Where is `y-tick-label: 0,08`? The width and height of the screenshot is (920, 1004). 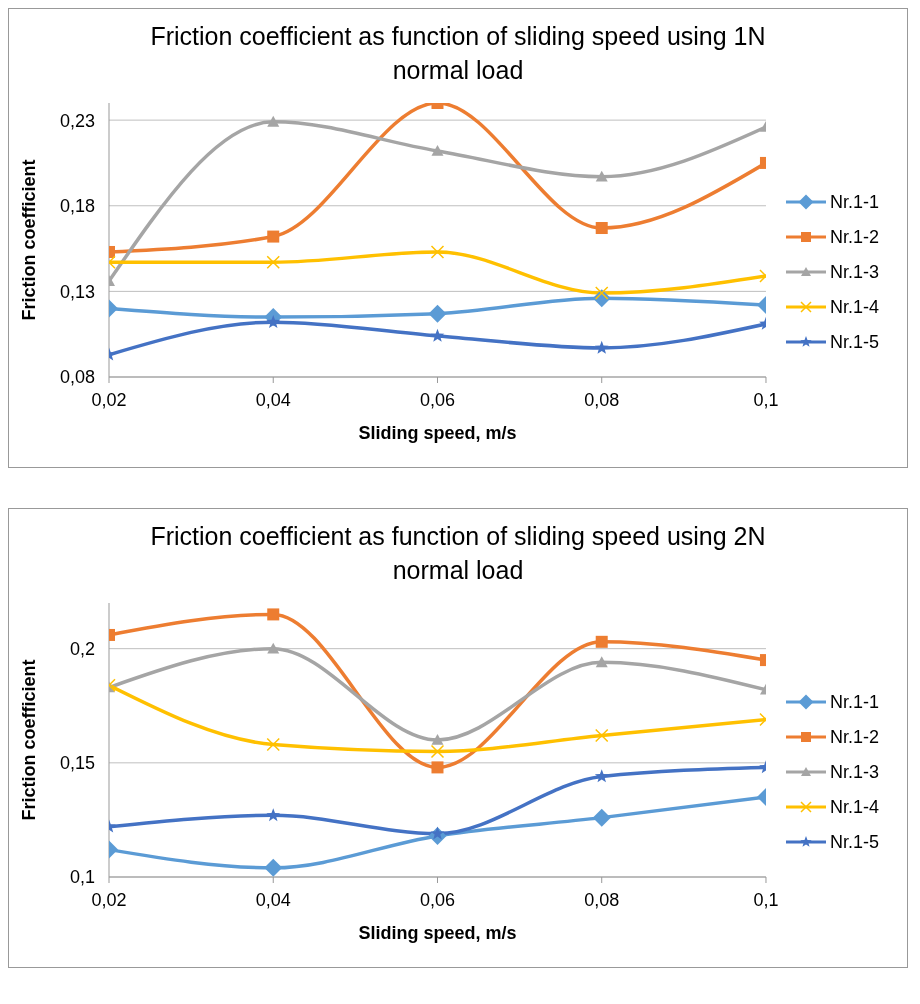 y-tick-label: 0,08 is located at coordinates (77, 377).